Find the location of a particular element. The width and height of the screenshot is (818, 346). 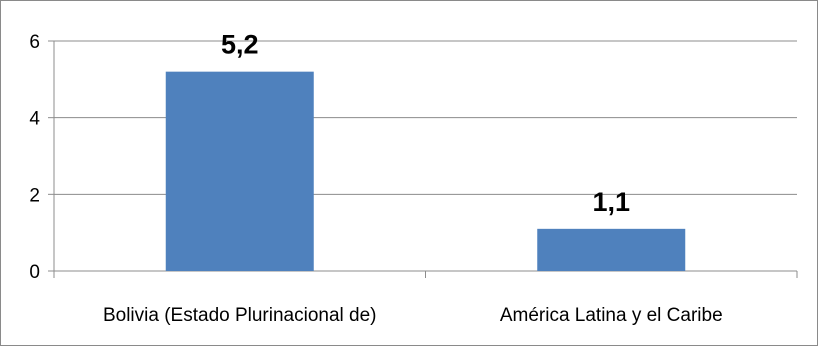

y-tick-label: 2 is located at coordinates (34, 195).